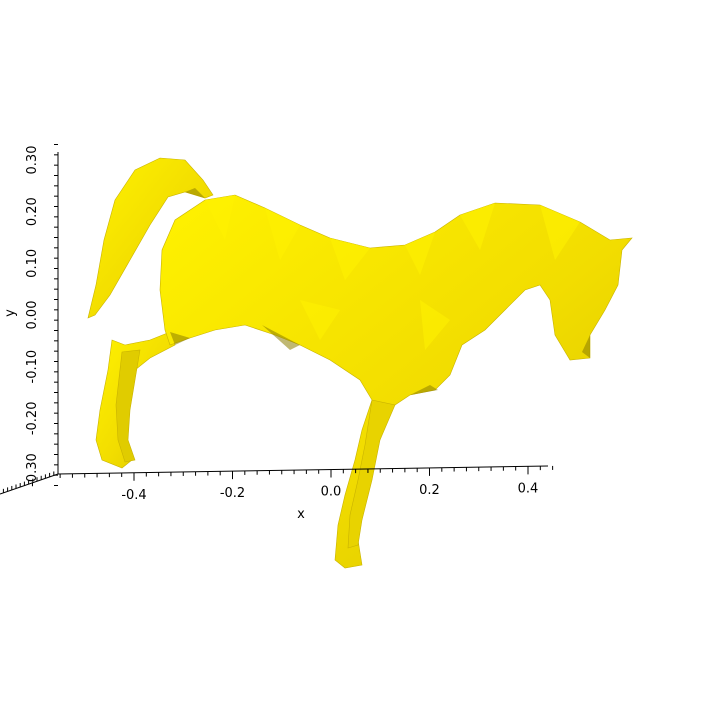 The image size is (720, 720). What do you see at coordinates (133, 495) in the screenshot?
I see `x-tick-label: -0.4` at bounding box center [133, 495].